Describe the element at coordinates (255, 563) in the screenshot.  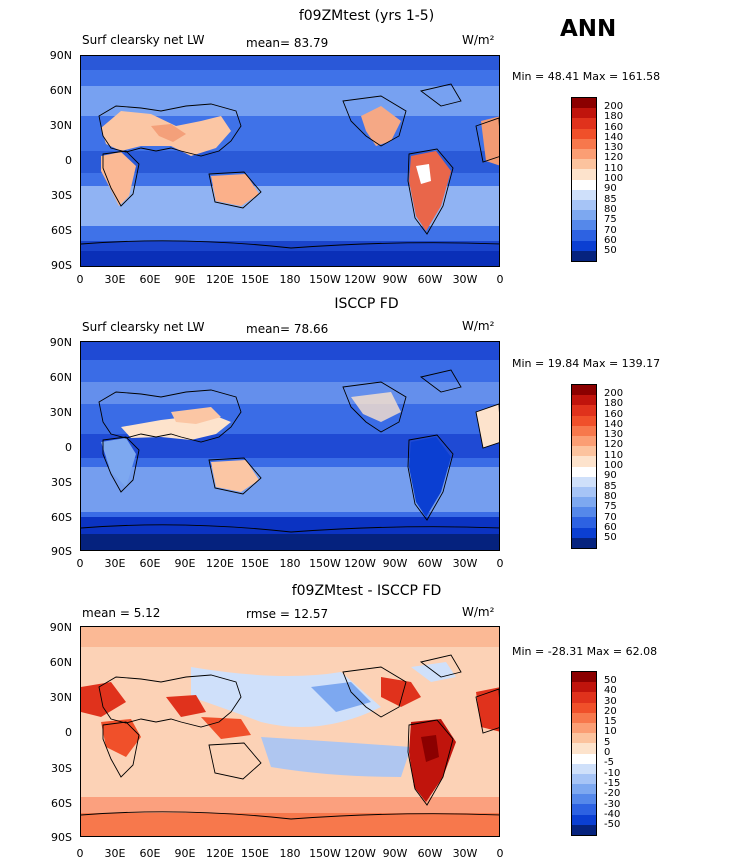
I see `panel-2-lon-label: 150E` at that location.